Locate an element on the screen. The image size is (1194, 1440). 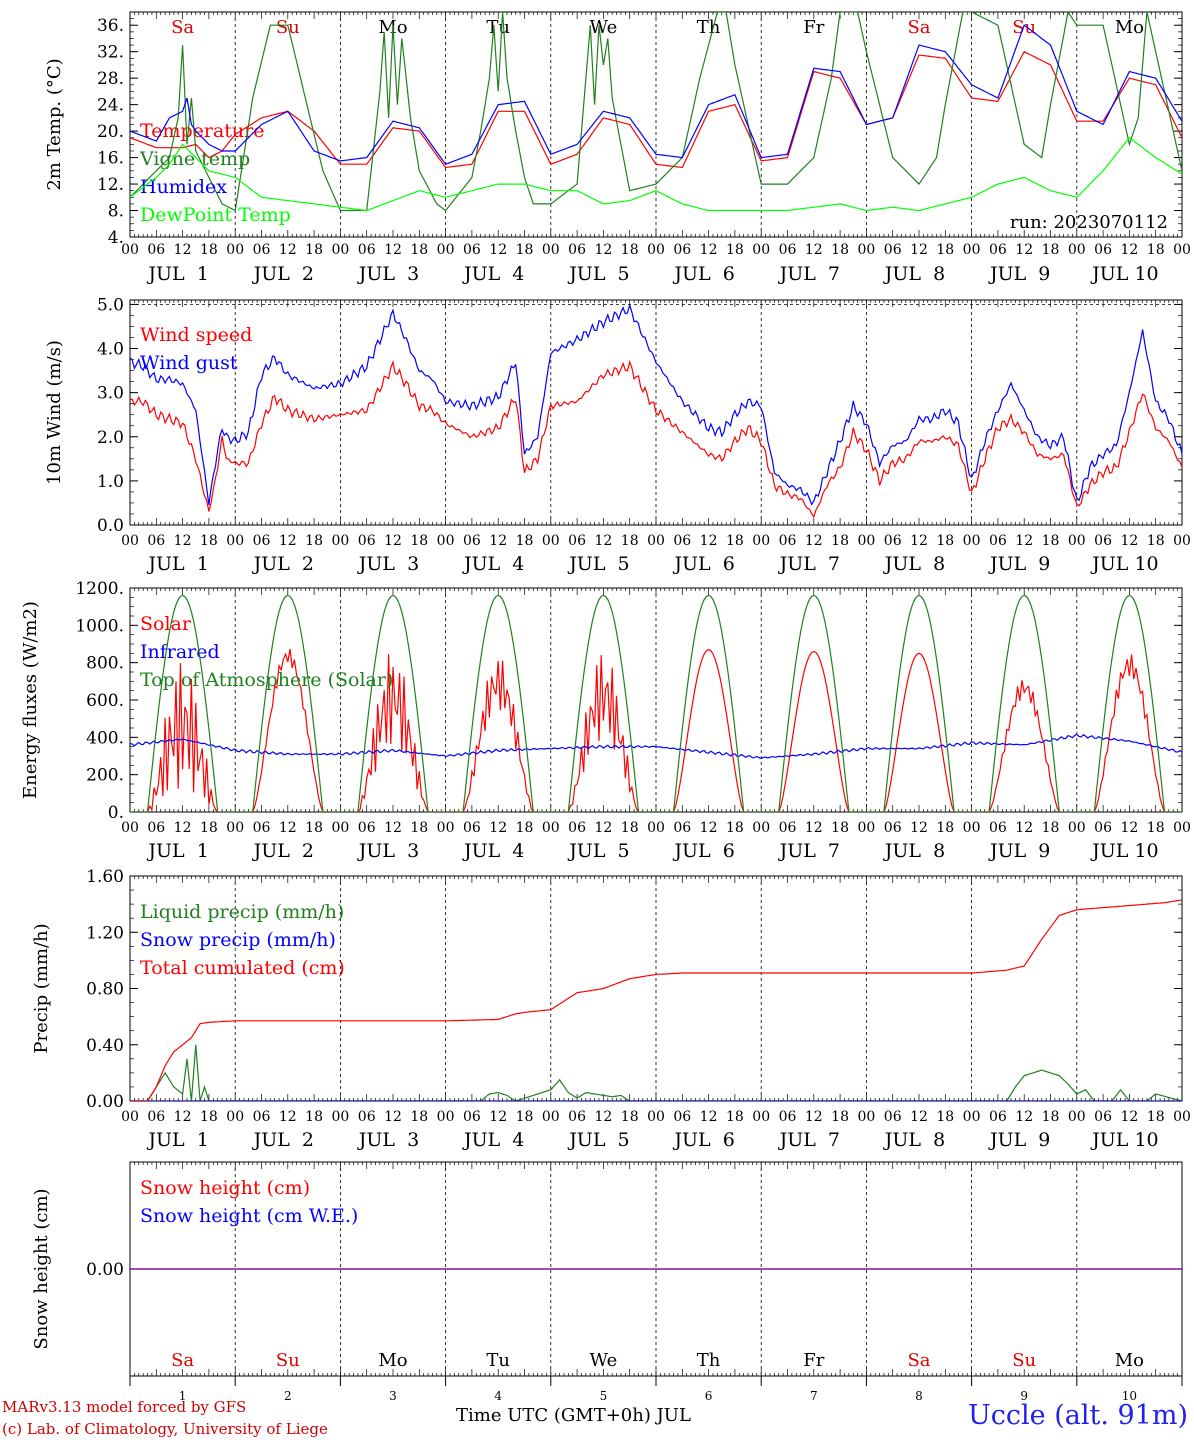
day-number-label: 9 is located at coordinates (1024, 1396).